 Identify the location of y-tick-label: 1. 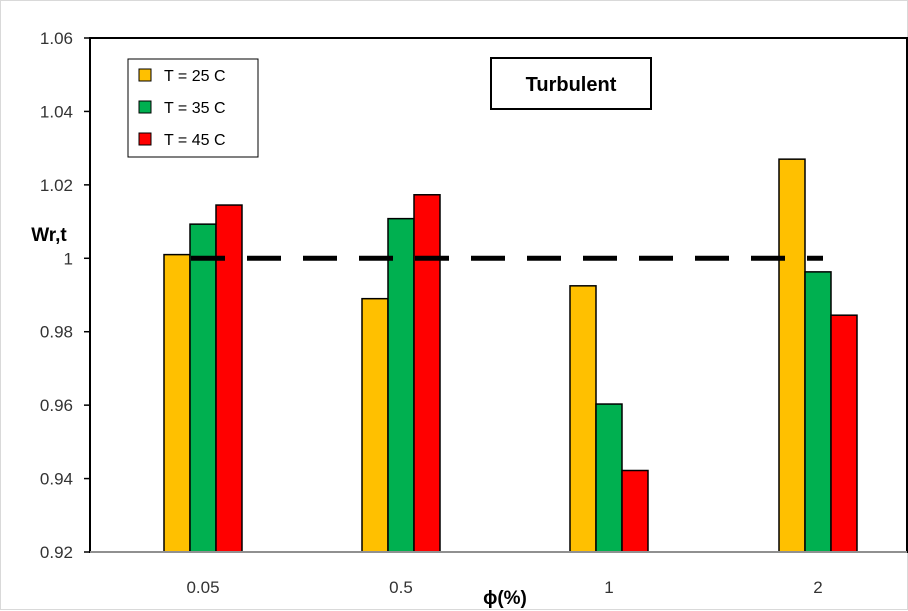
(68, 258).